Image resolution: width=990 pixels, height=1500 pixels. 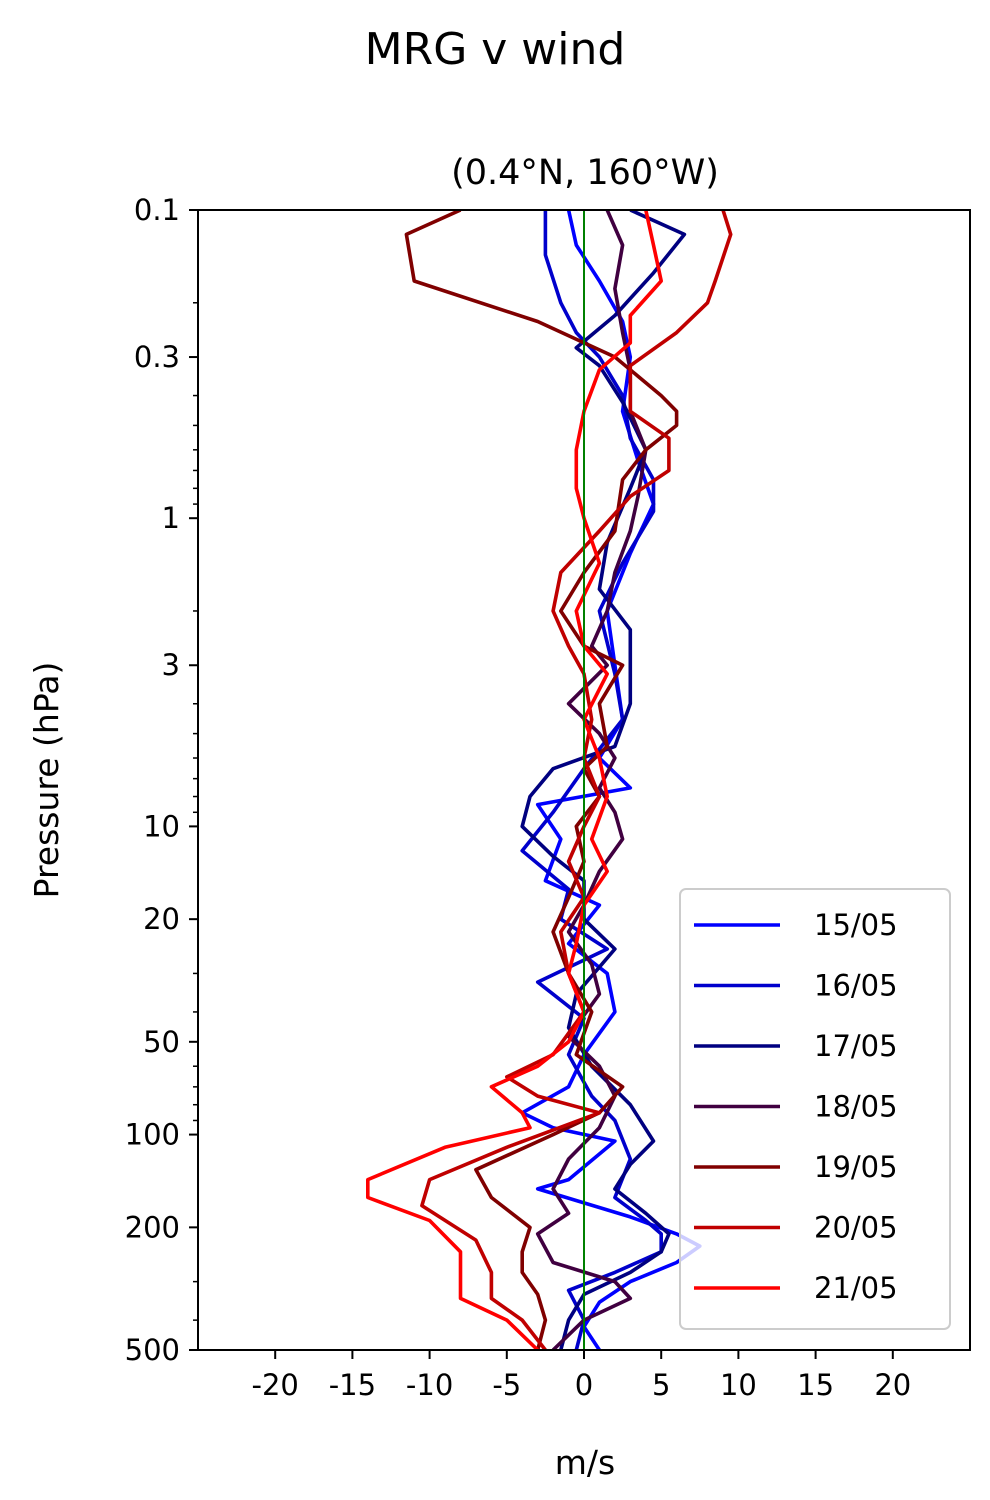 I want to click on legend-label: 17/05, so click(x=856, y=1046).